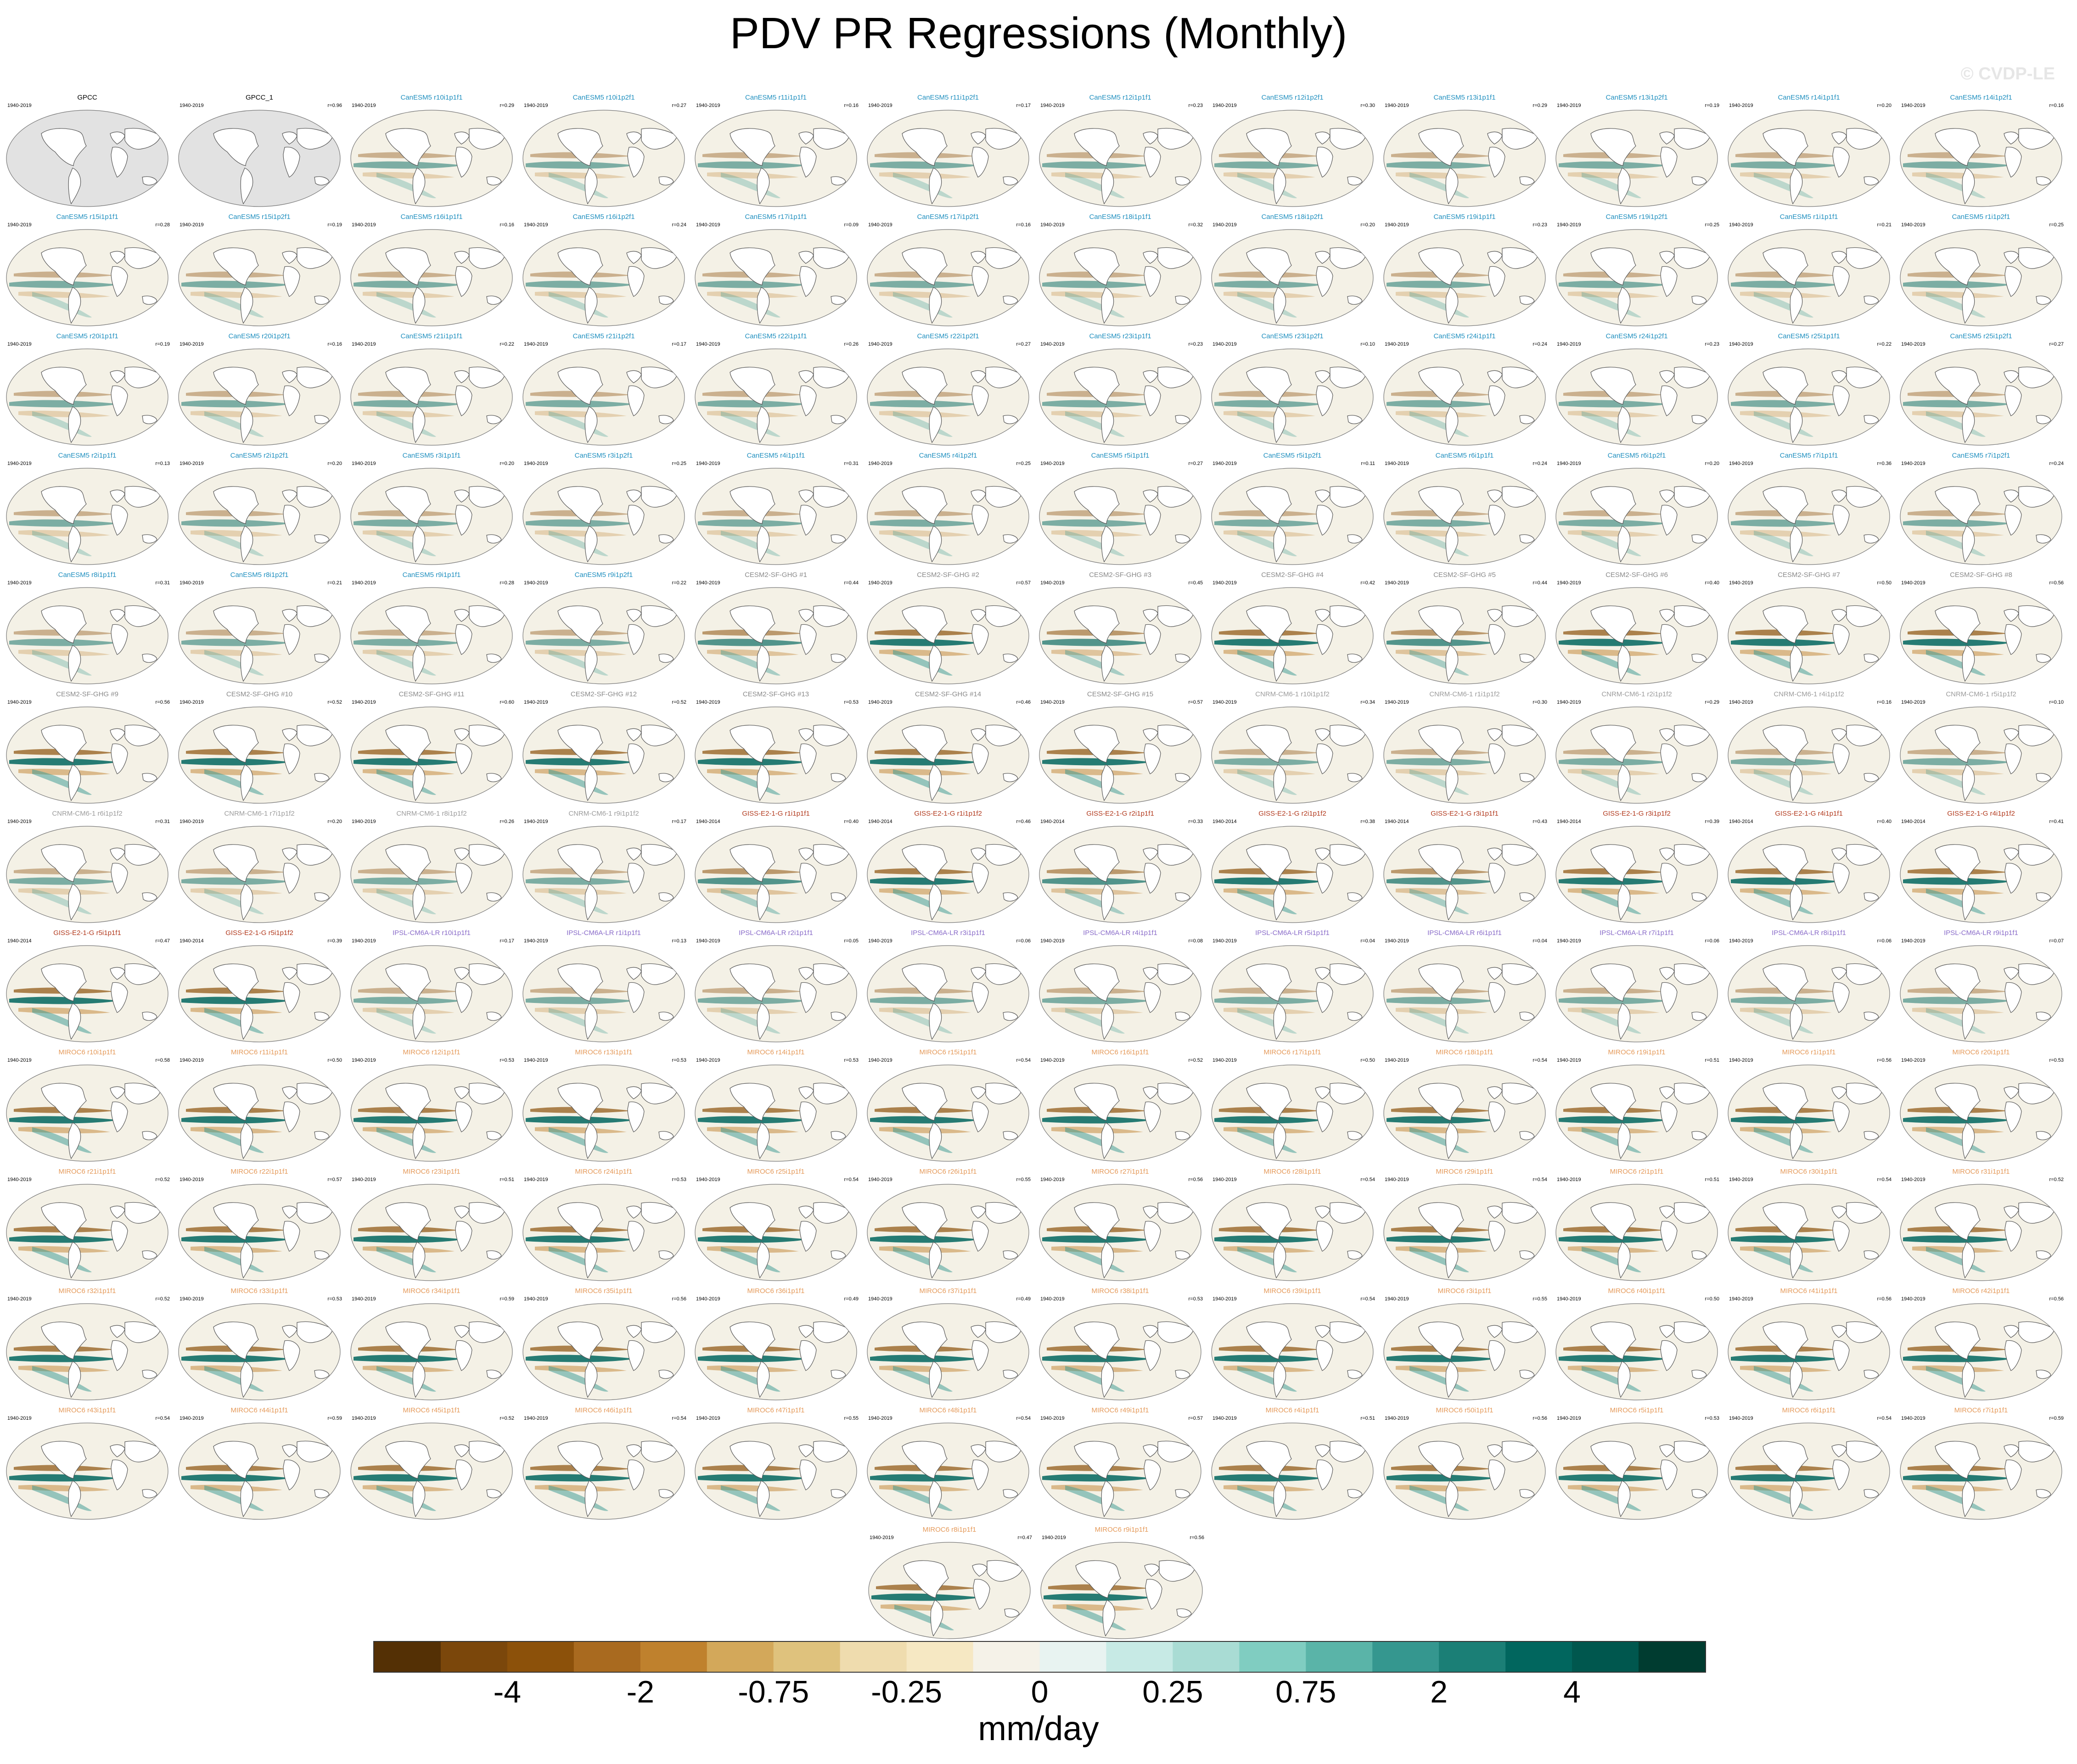 The width and height of the screenshot is (2077, 1764). I want to click on panel-title: GISS-E2-1-G r4i1p1f1, so click(1809, 814).